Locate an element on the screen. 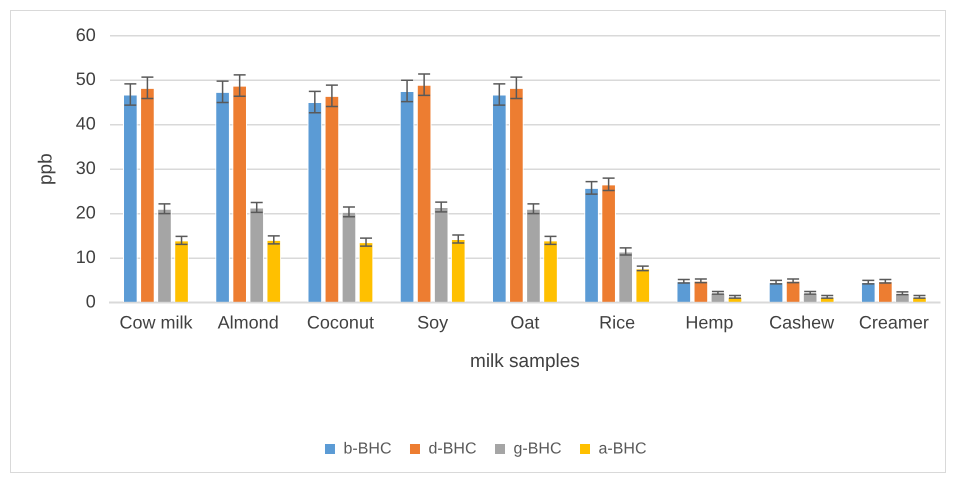 Image resolution: width=956 pixels, height=481 pixels. legend-label: a-BHC is located at coordinates (622, 449).